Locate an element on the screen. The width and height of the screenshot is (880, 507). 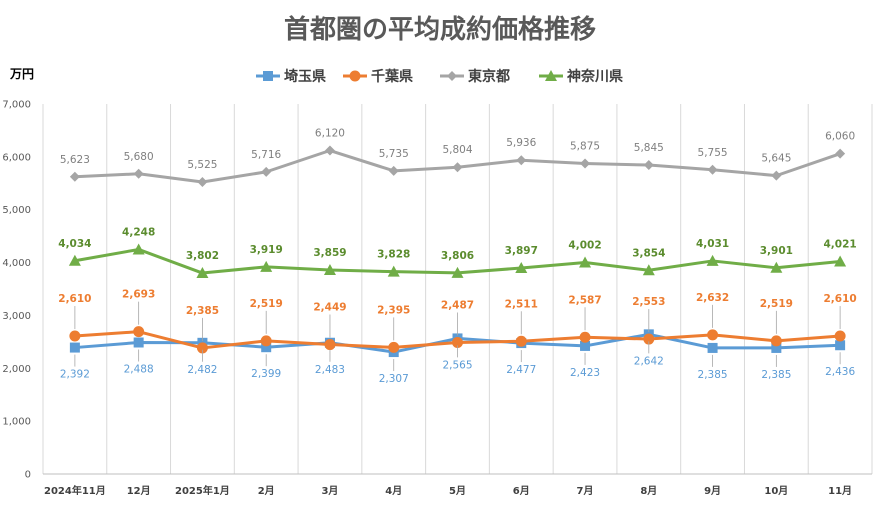
legend-label: 埼玉県 is located at coordinates (305, 76).